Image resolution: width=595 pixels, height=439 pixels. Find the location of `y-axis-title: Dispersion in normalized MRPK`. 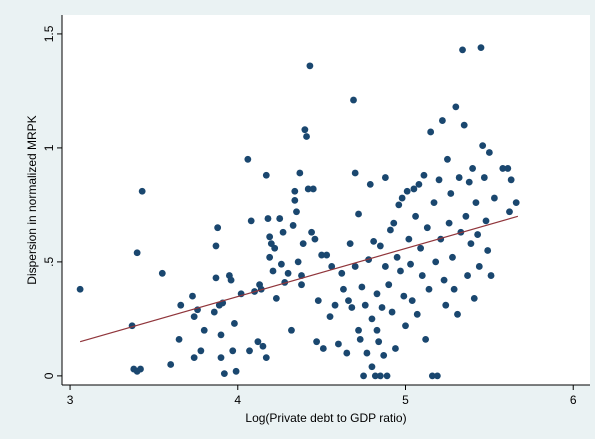

y-axis-title: Dispersion in normalized MRPK is located at coordinates (32, 199).